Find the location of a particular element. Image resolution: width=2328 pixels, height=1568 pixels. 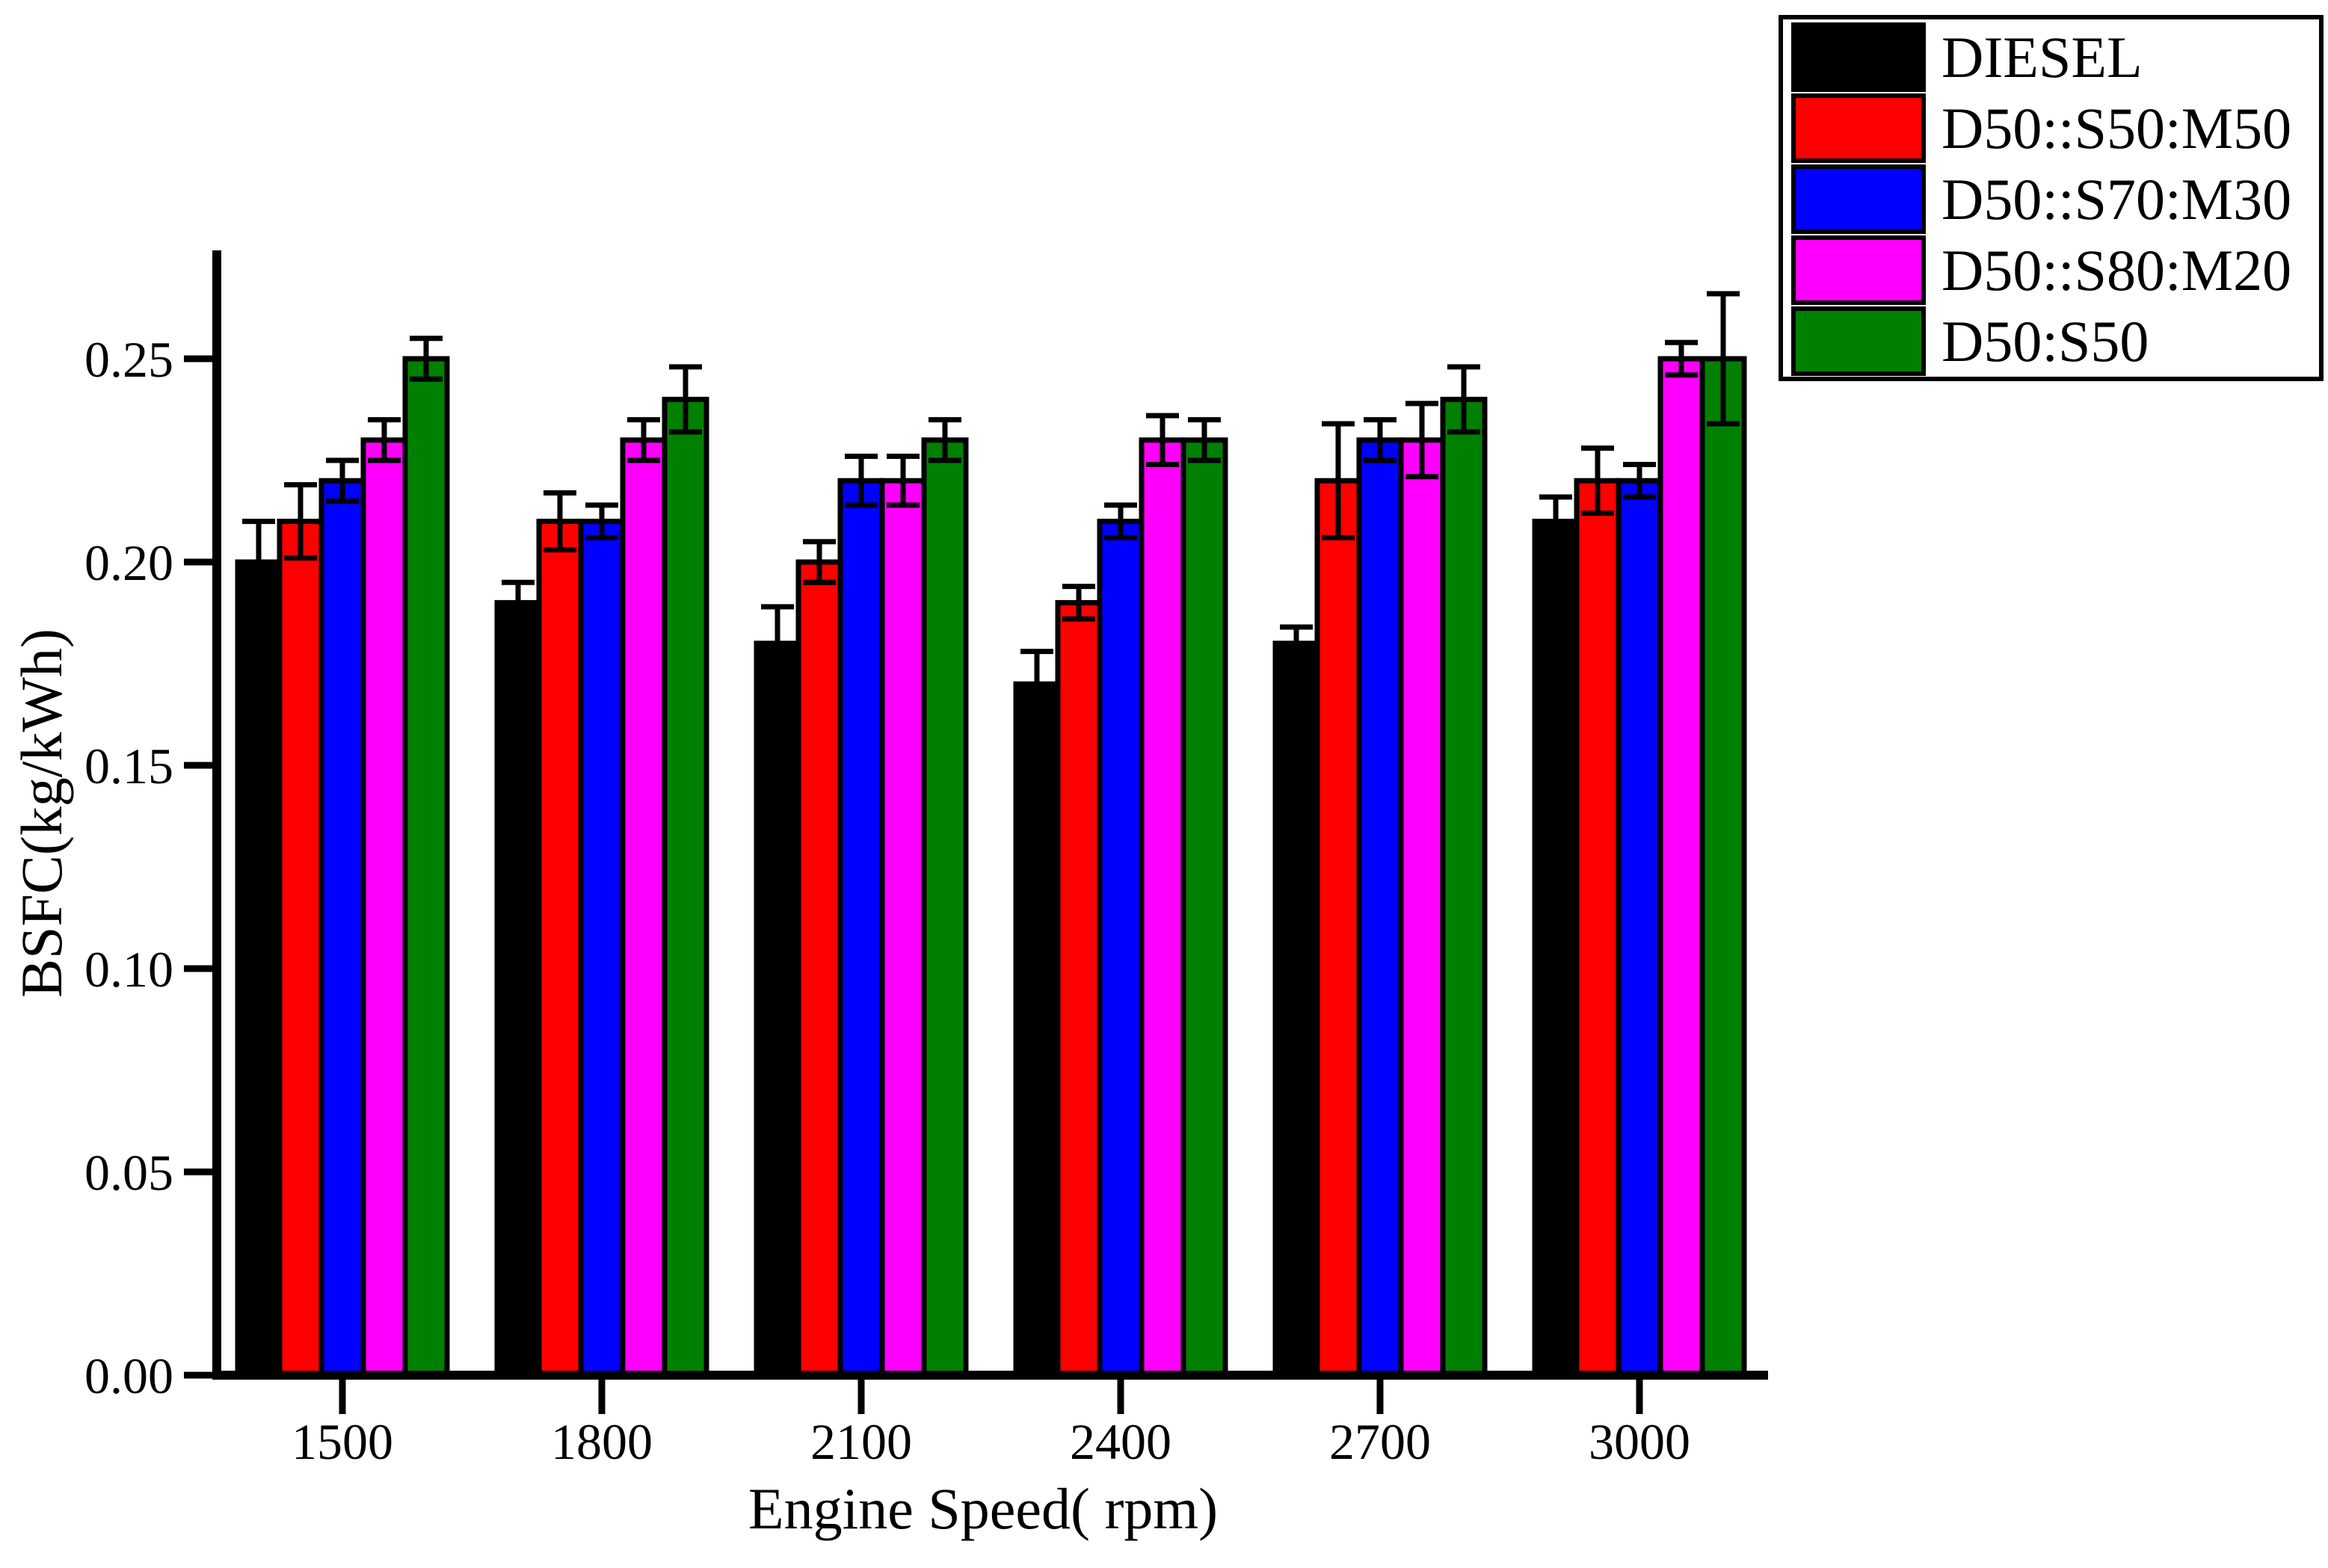

bar-D50::S80:M20-1800 is located at coordinates (644, 907).